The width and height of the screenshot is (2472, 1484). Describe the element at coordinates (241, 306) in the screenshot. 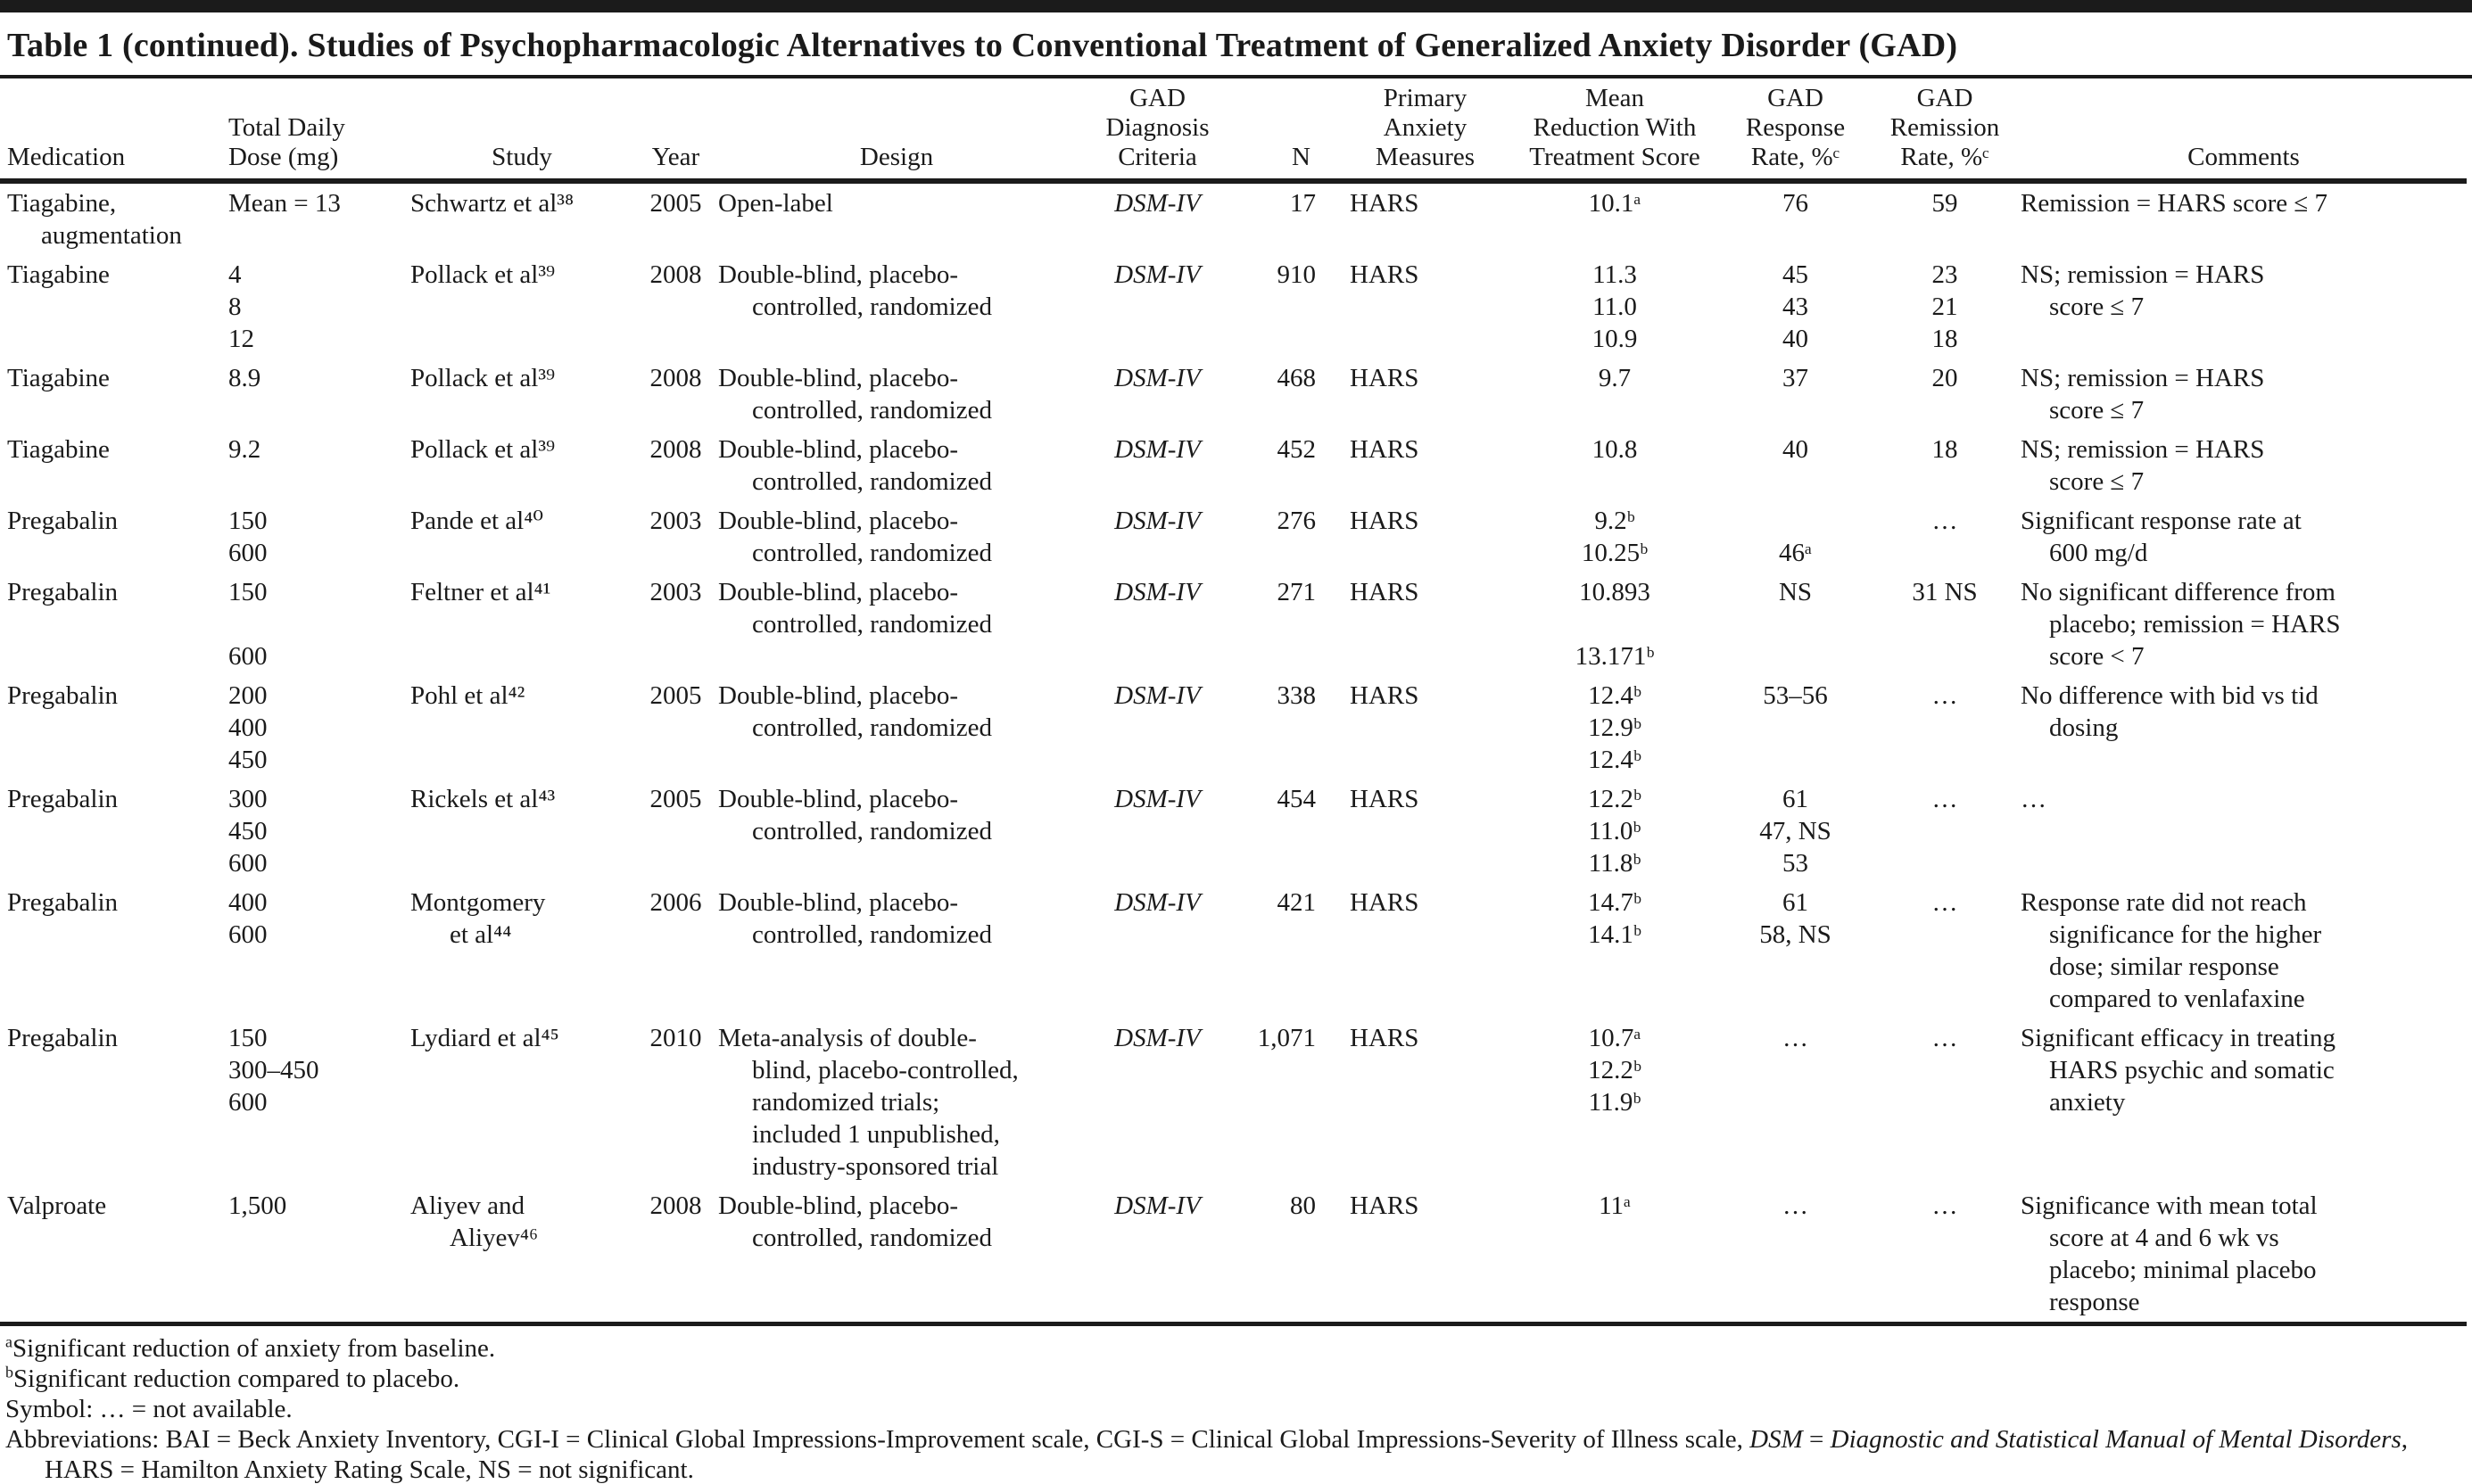

I see `cell-dose: 4 8 12` at that location.